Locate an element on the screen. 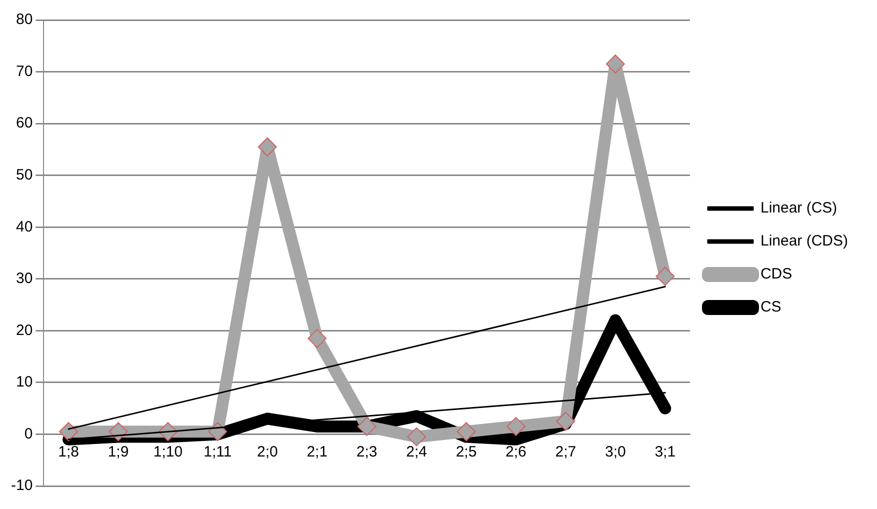 Image resolution: width=877 pixels, height=509 pixels. y-tick-label: 40 is located at coordinates (24, 227).